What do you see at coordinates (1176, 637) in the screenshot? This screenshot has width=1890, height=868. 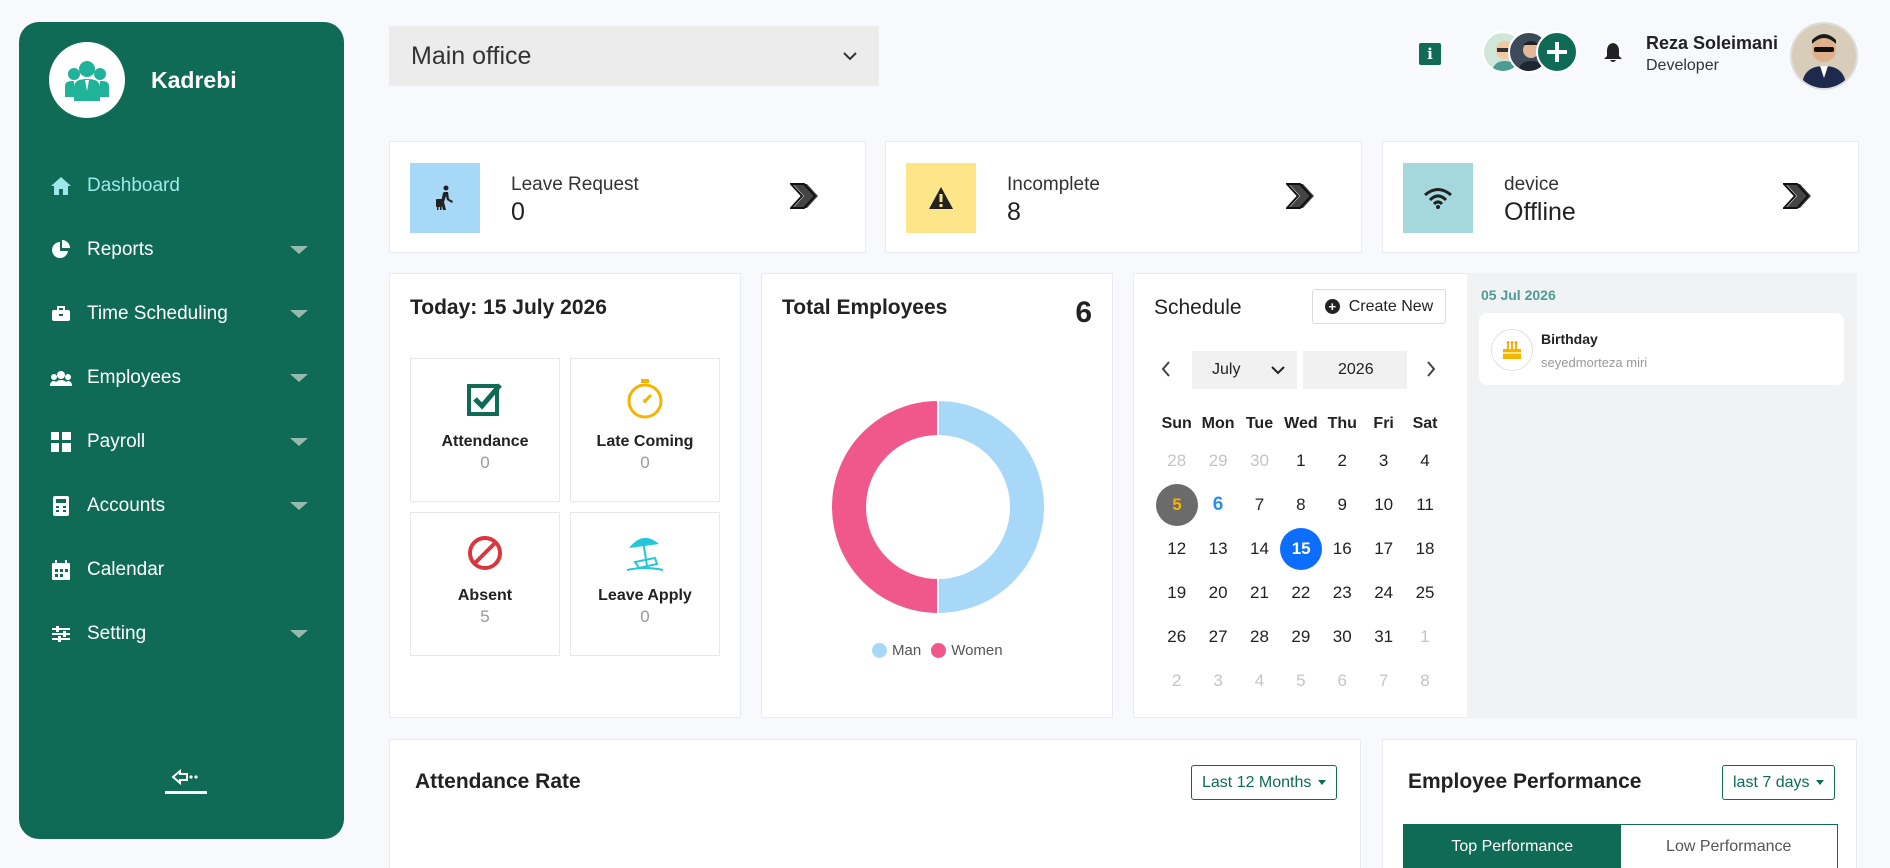 I see `calendar-day: 26` at bounding box center [1176, 637].